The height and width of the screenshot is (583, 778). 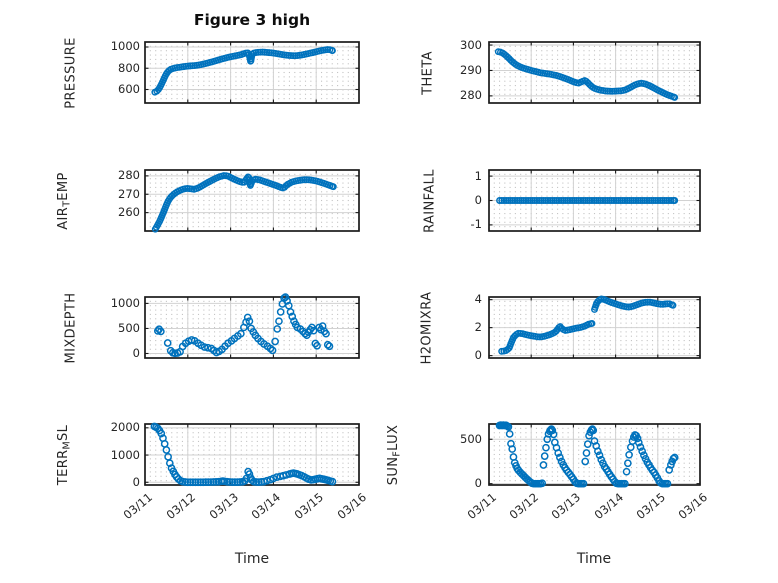 What do you see at coordinates (471, 438) in the screenshot?
I see `ytick-sunflux-500: 500` at bounding box center [471, 438].